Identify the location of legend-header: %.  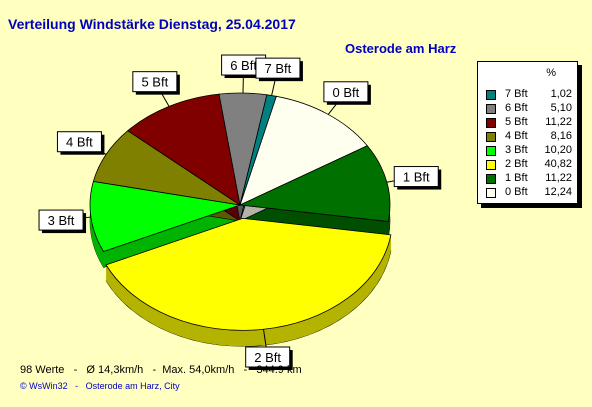
(551, 73).